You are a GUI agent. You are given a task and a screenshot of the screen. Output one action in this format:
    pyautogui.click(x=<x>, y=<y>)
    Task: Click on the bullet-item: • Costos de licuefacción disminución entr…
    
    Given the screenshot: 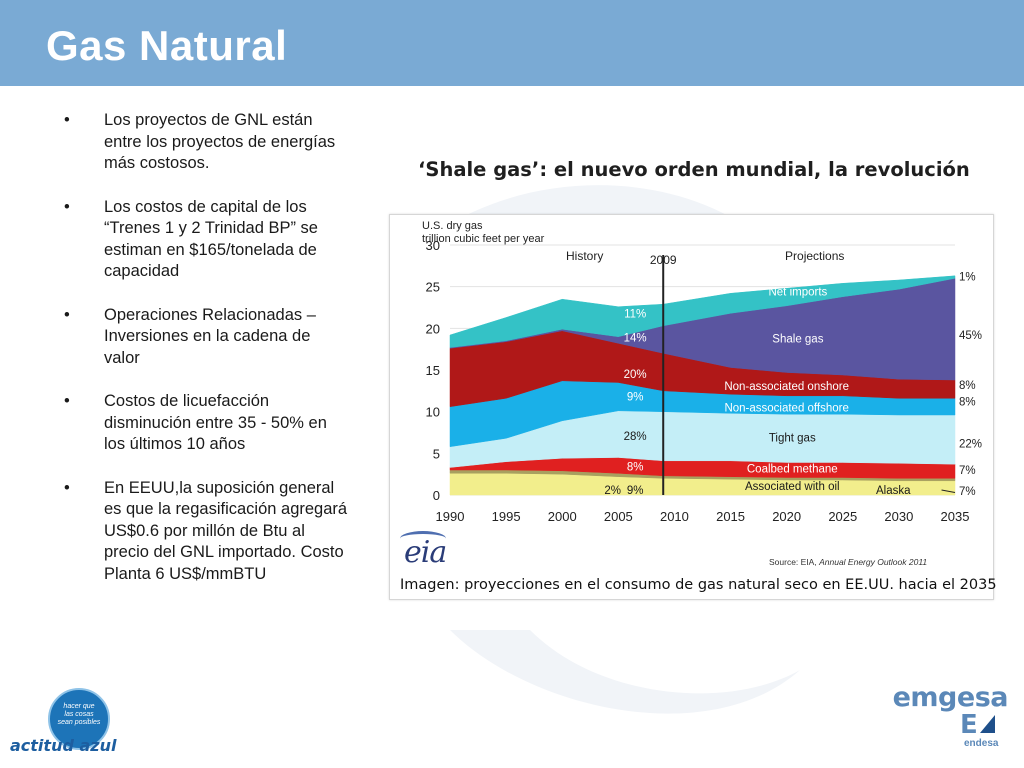 What is the action you would take?
    pyautogui.click(x=203, y=423)
    